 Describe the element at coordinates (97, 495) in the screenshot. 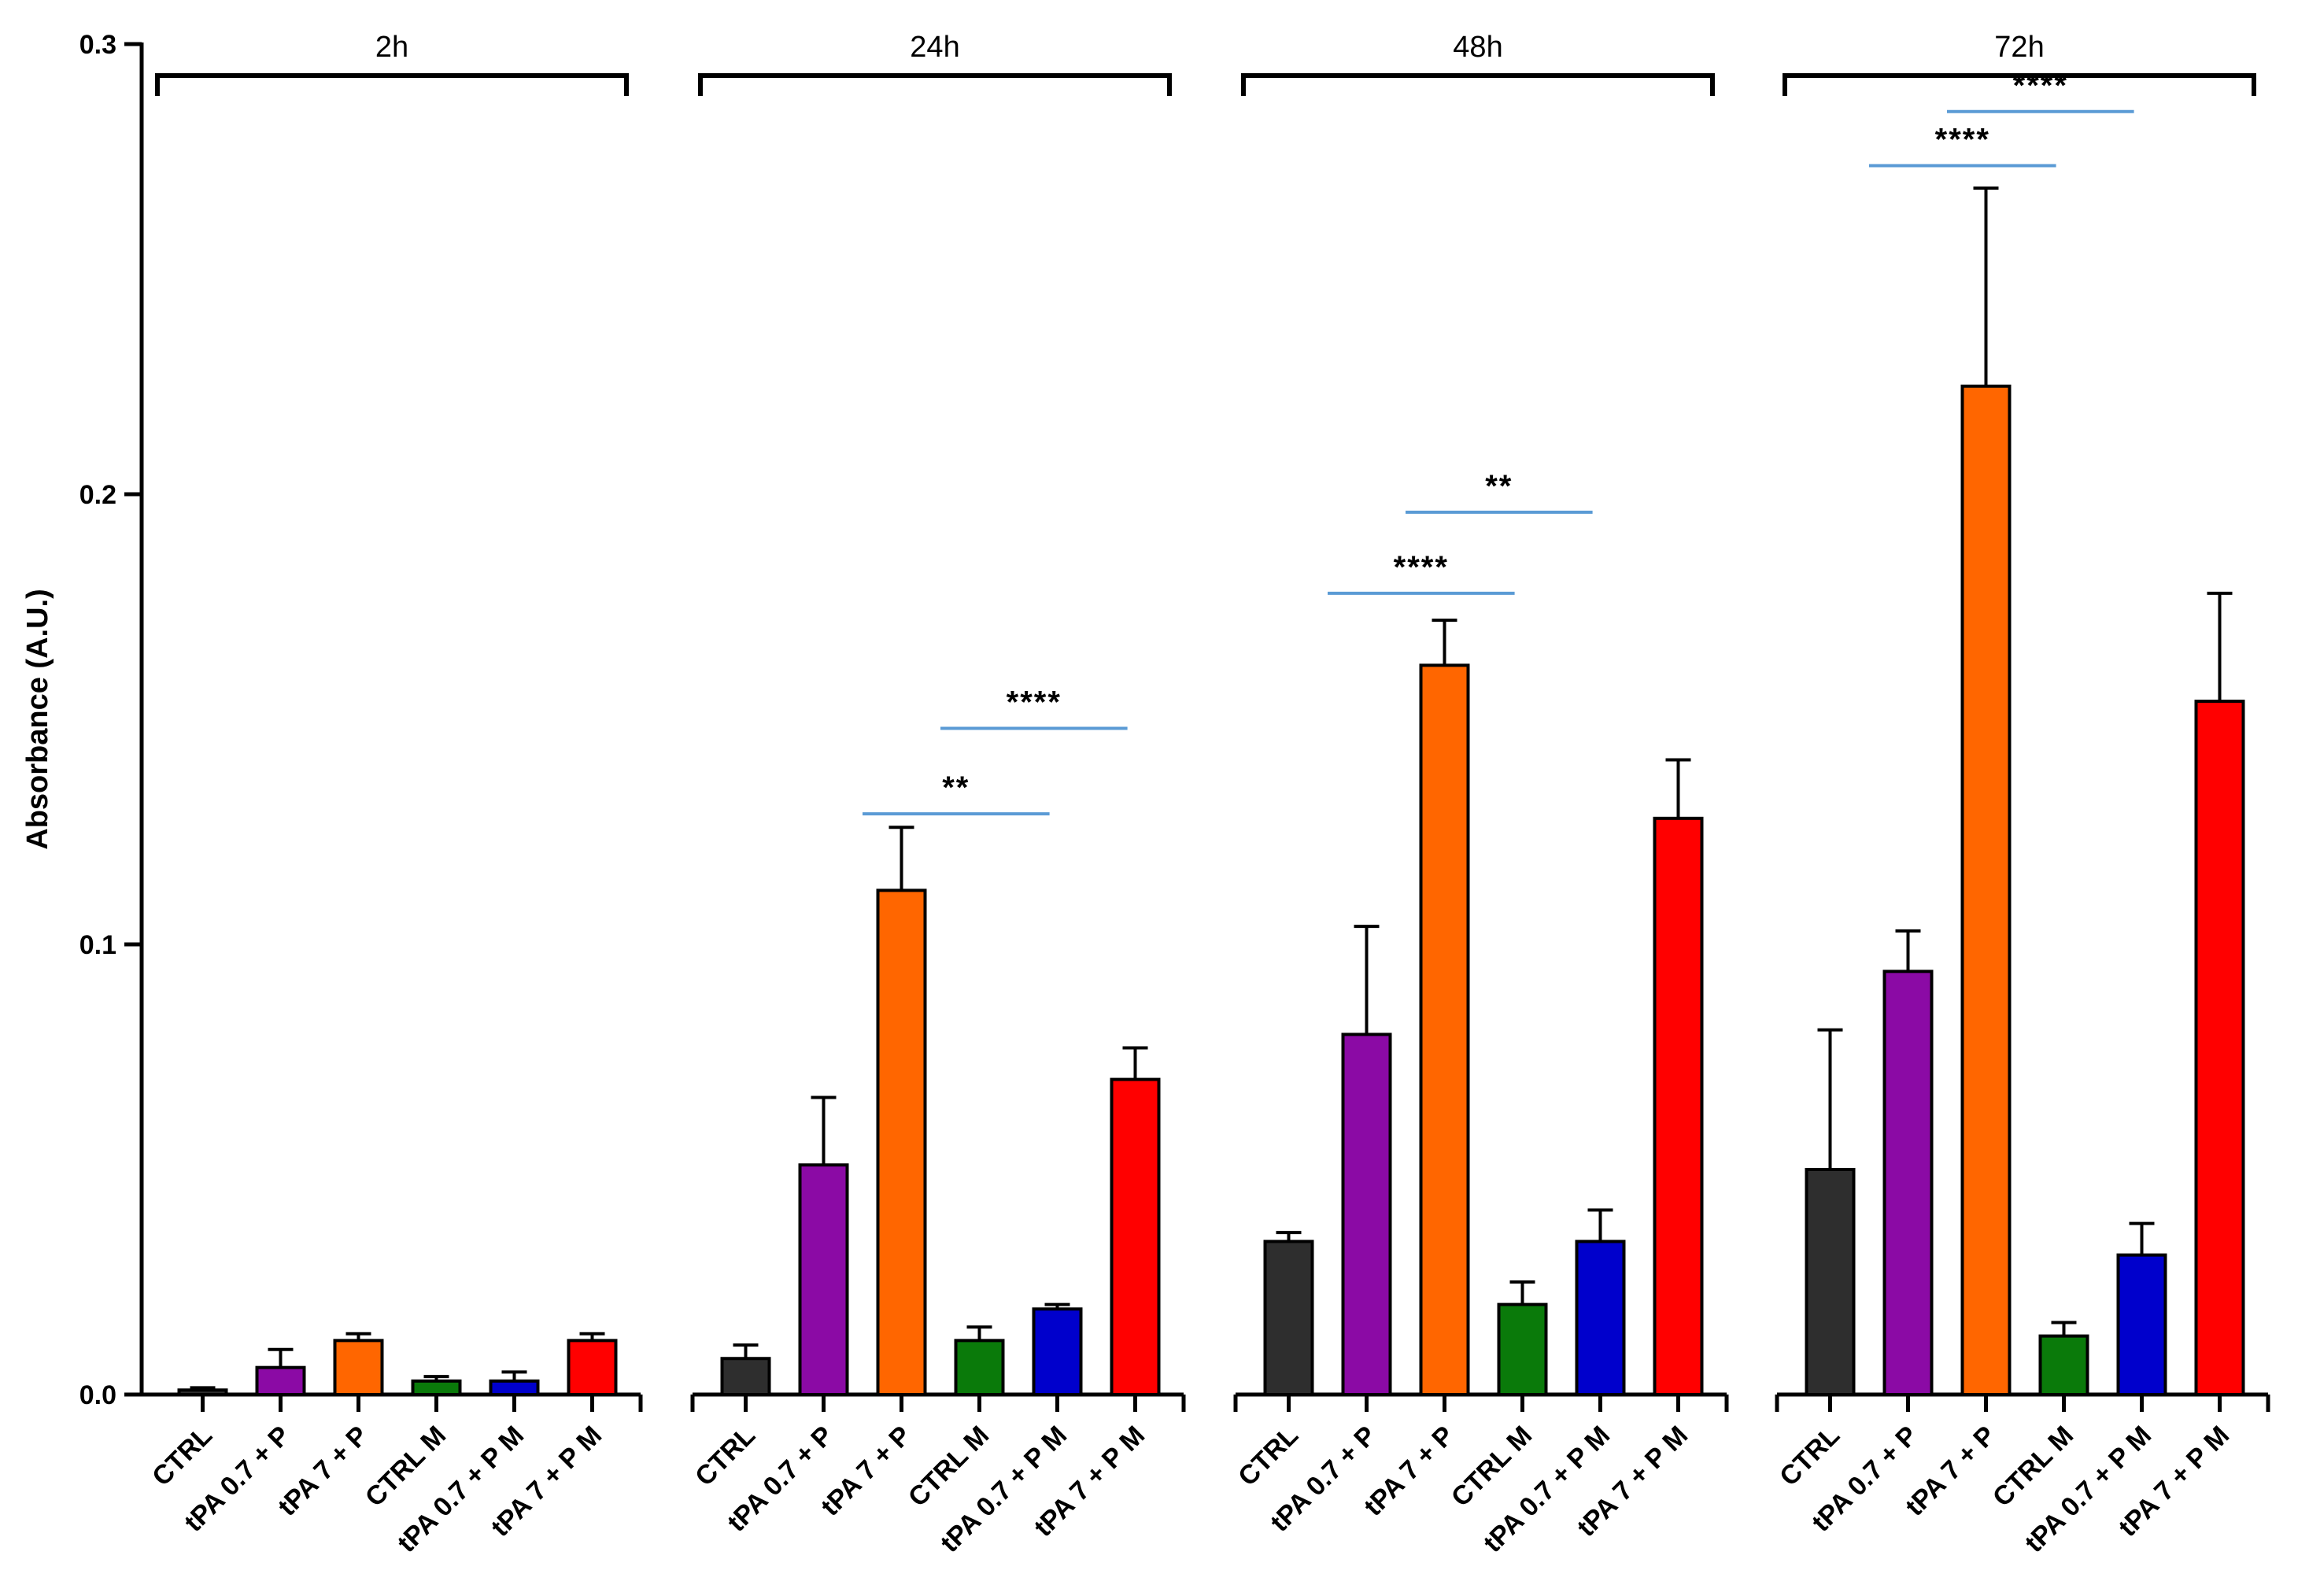

I see `y-tick-label-2: 0.2` at that location.